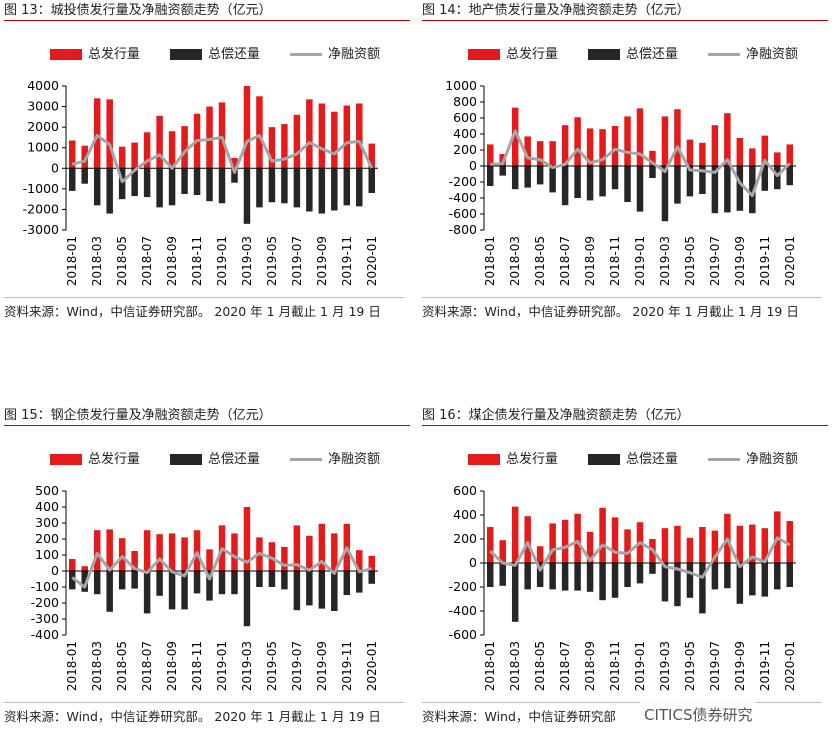 This screenshot has width=839, height=747. Describe the element at coordinates (604, 54) in the screenshot. I see `legend-repayment-swatch` at that location.